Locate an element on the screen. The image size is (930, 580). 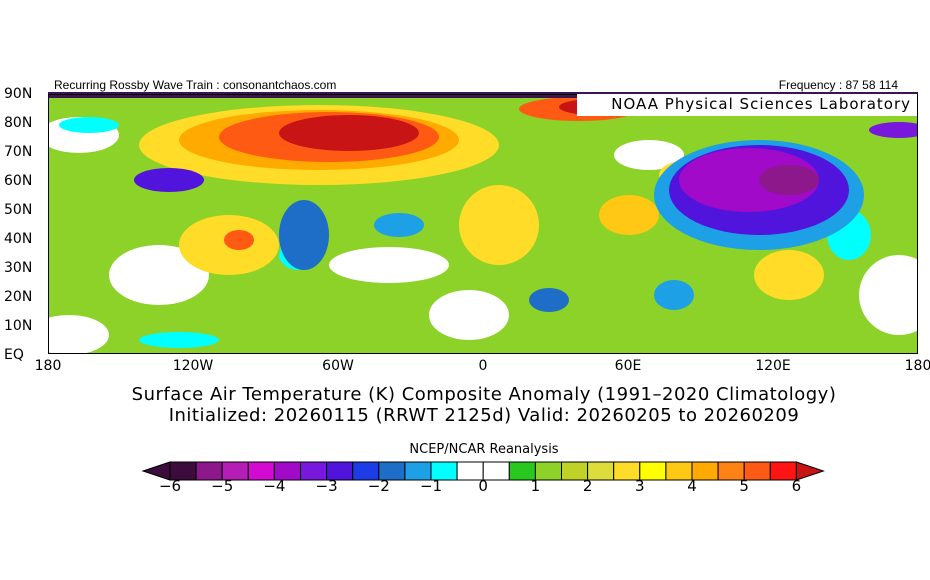
lat-label: 90N is located at coordinates (18, 94).